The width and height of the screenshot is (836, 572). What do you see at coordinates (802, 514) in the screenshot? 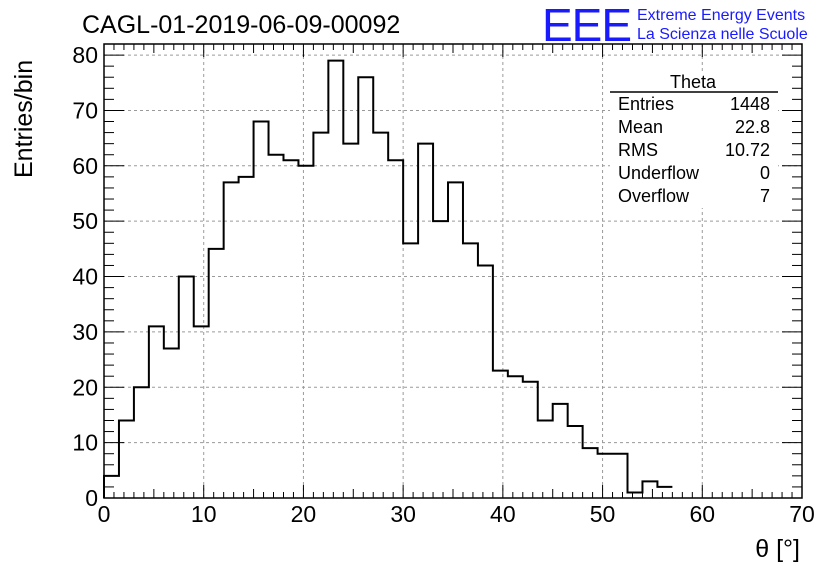
I see `x-tick-label: 70` at bounding box center [802, 514].